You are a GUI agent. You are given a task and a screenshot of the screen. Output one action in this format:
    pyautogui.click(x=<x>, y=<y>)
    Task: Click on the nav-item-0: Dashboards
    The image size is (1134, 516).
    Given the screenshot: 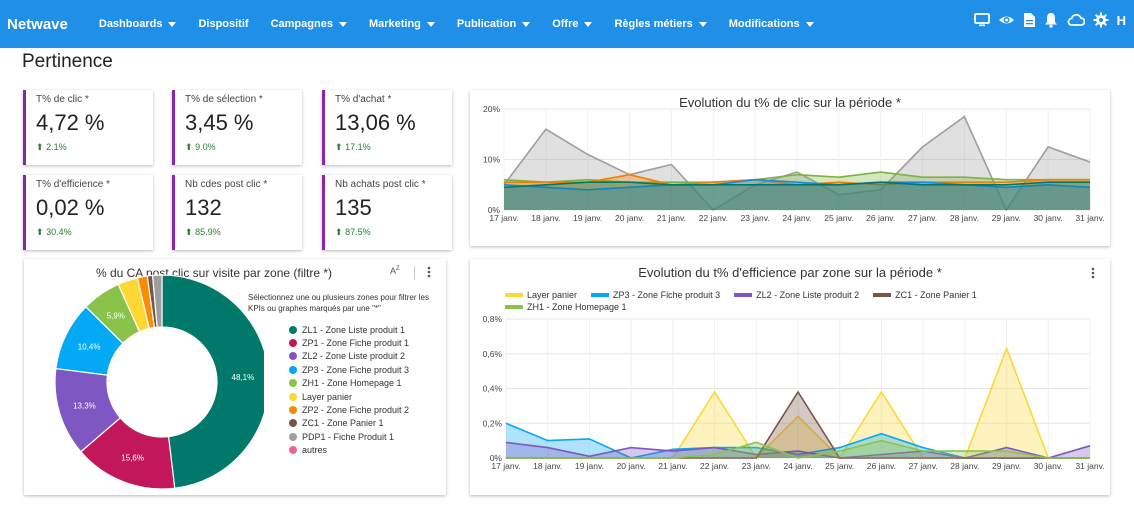 What is the action you would take?
    pyautogui.click(x=138, y=24)
    